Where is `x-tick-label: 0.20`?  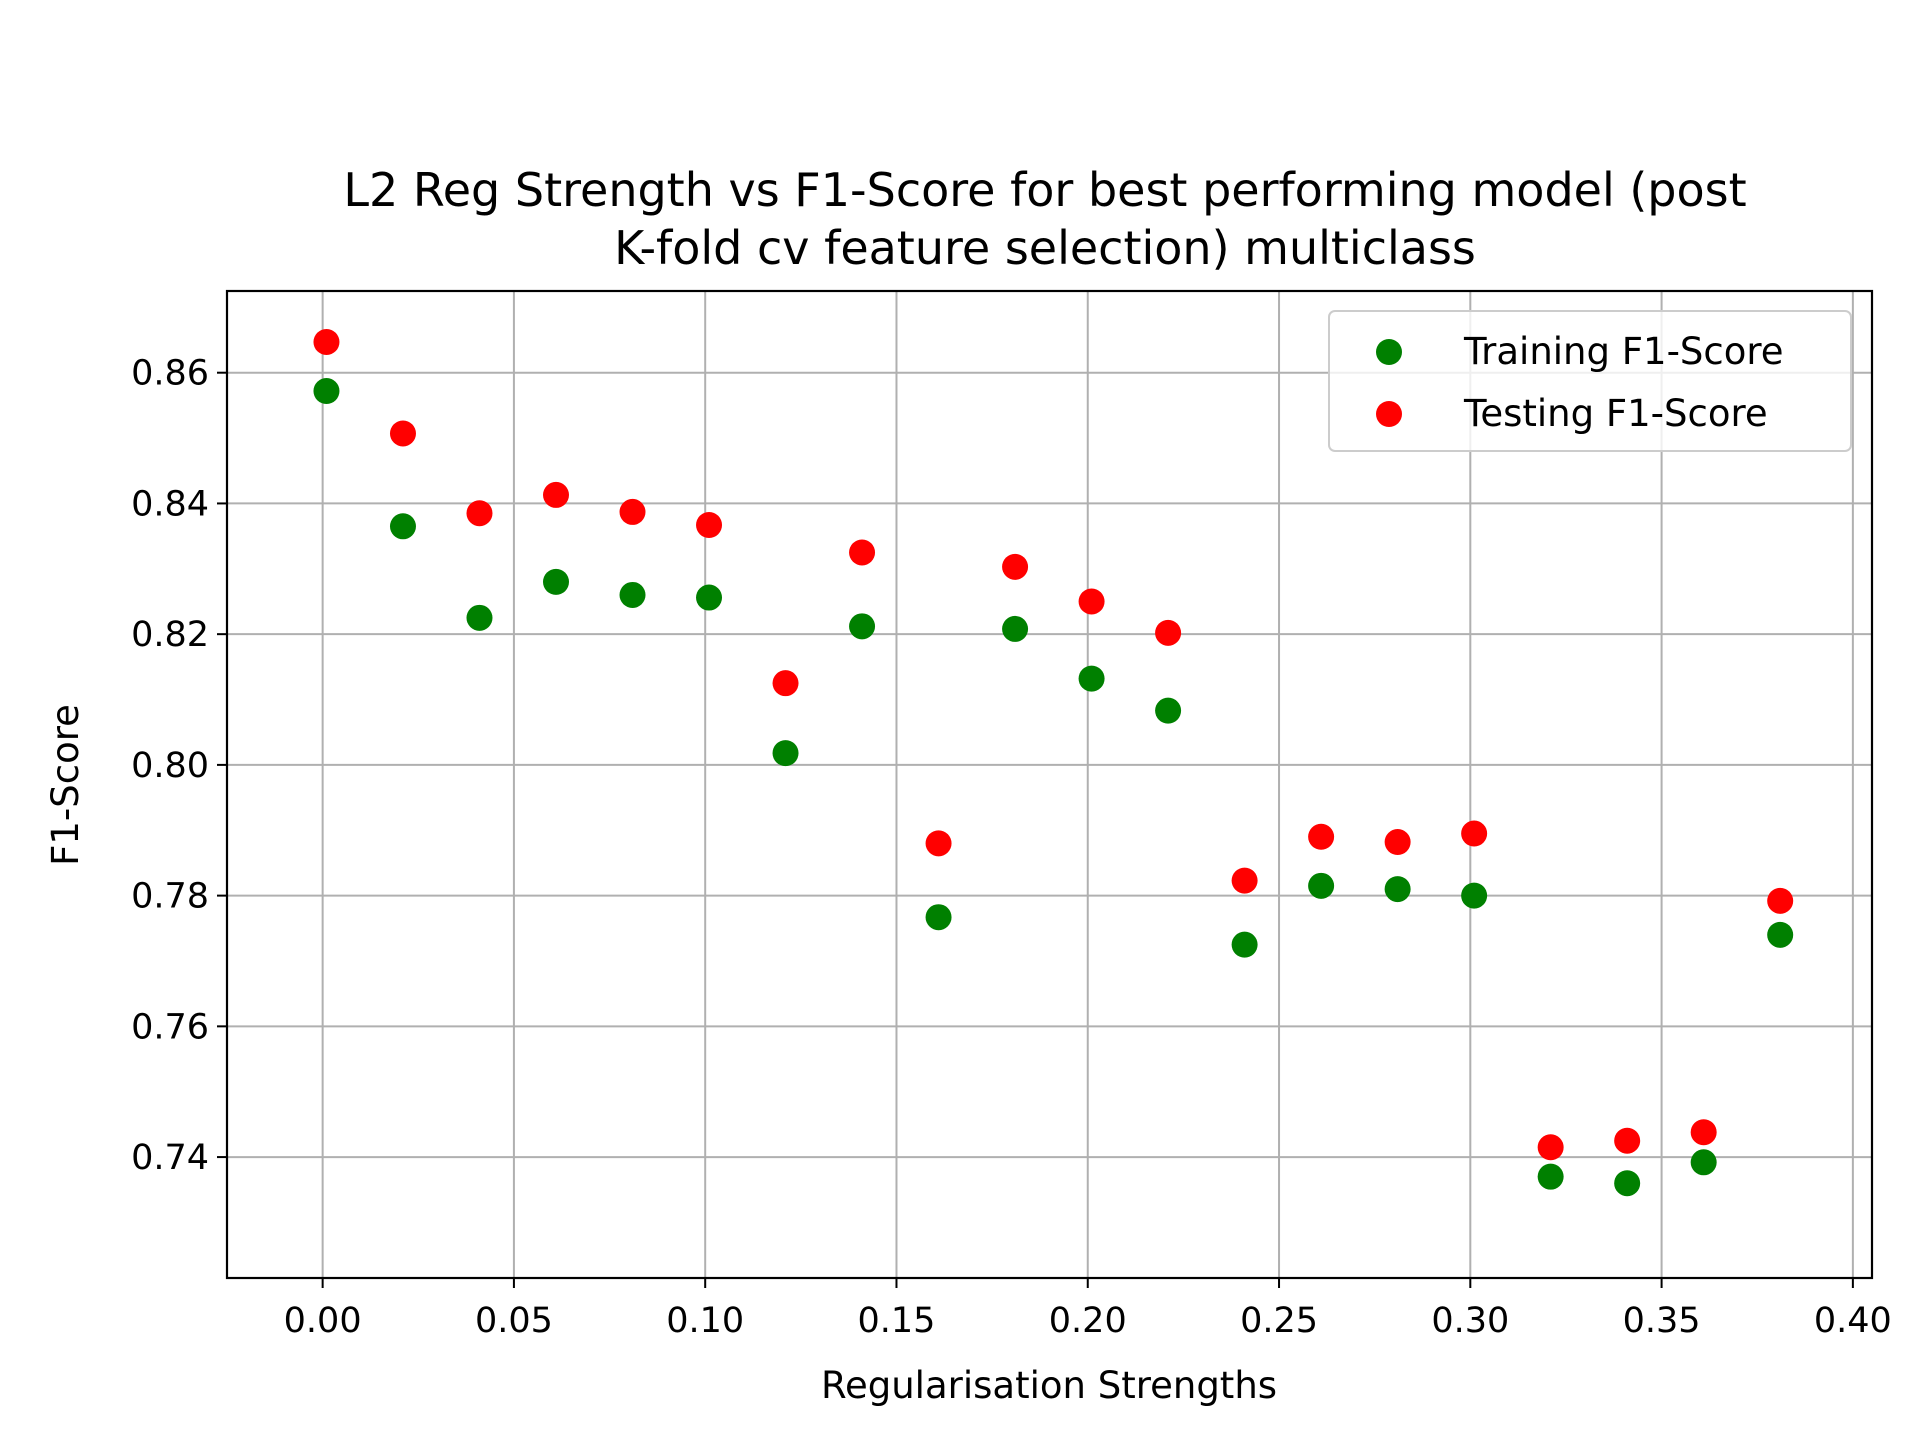
x-tick-label: 0.20 is located at coordinates (1088, 1321).